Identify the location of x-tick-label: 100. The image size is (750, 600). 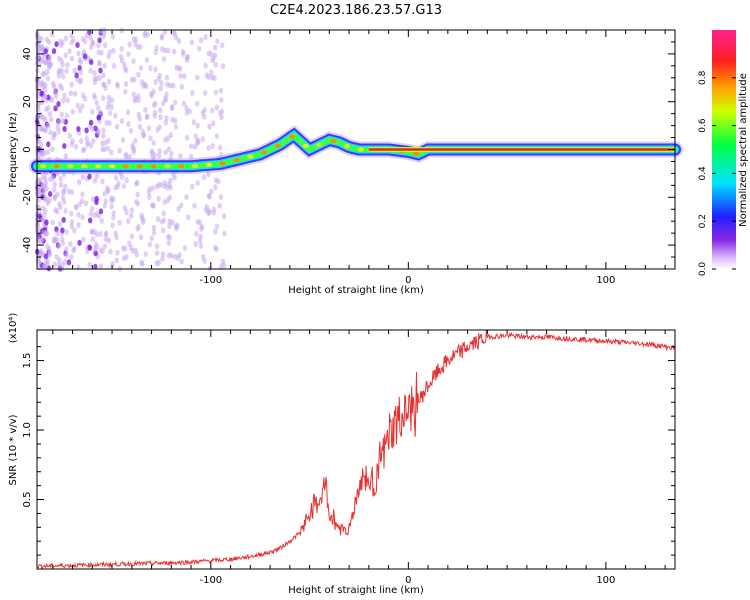
(605, 580).